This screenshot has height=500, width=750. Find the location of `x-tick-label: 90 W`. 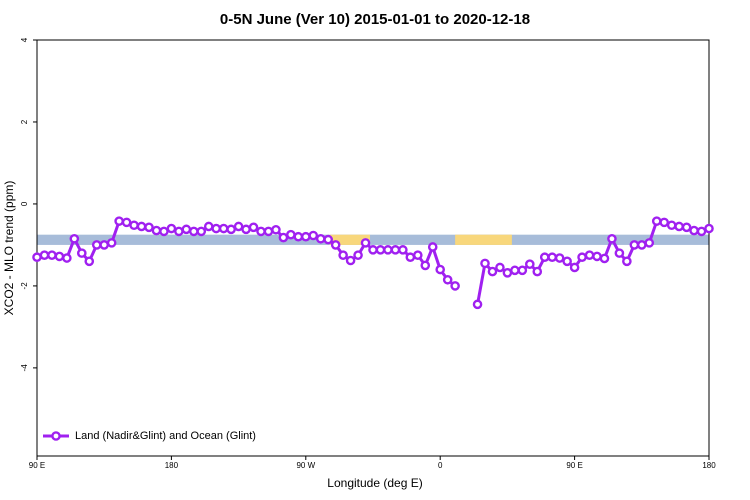

x-tick-label: 90 W is located at coordinates (305, 465).